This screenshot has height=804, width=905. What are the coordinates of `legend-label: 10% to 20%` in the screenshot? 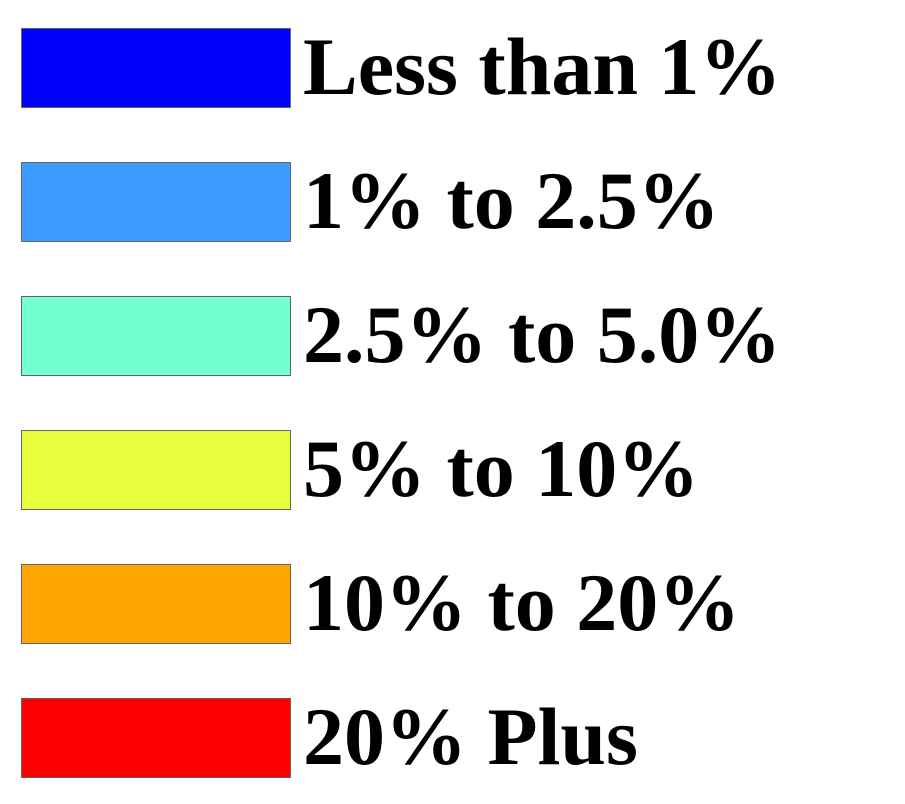 It's located at (522, 602).